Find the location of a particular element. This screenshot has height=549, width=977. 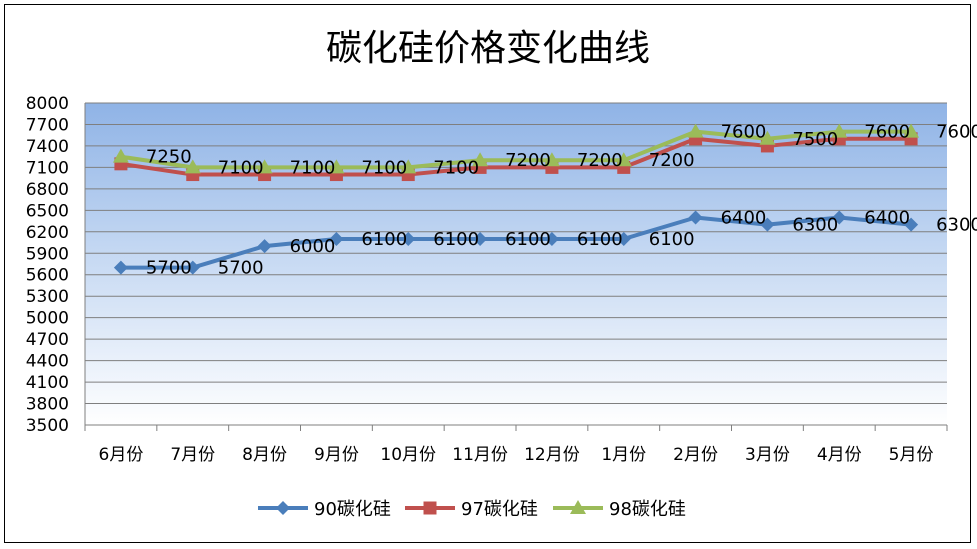

legend: 90碳化硅 97碳化硅 98碳化硅 is located at coordinates (472, 509).